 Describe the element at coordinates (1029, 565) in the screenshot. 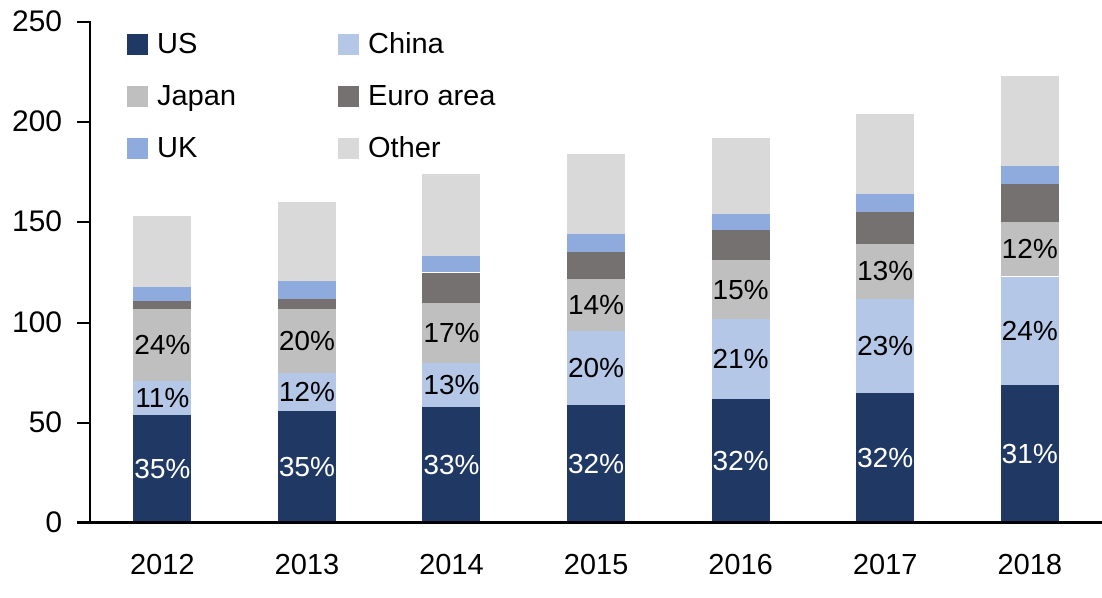

I see `x-axis-category-label: 2018` at that location.